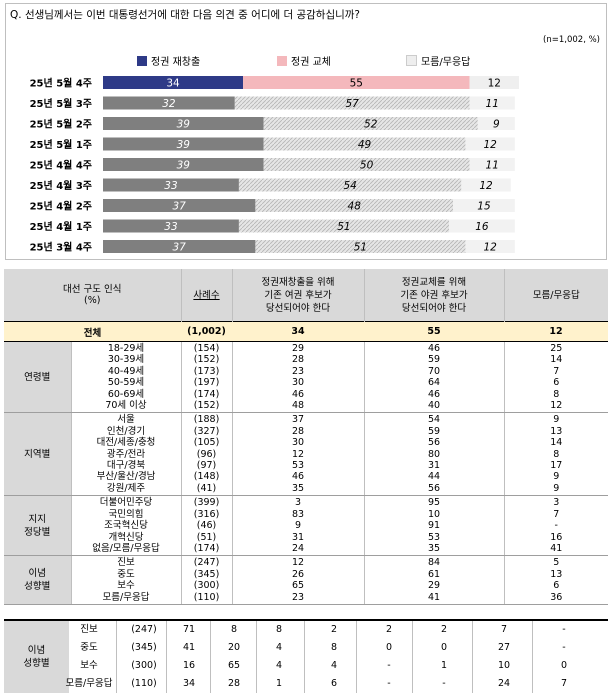 Image resolution: width=613 pixels, height=694 pixels. I want to click on group-label-ideology: 이념 성향별, so click(38, 580).